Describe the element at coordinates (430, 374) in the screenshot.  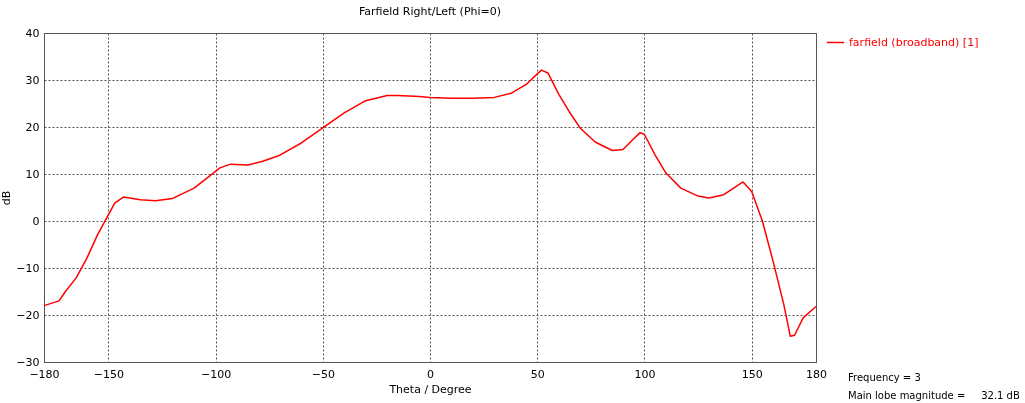
I see `x-tick-label: 0` at that location.